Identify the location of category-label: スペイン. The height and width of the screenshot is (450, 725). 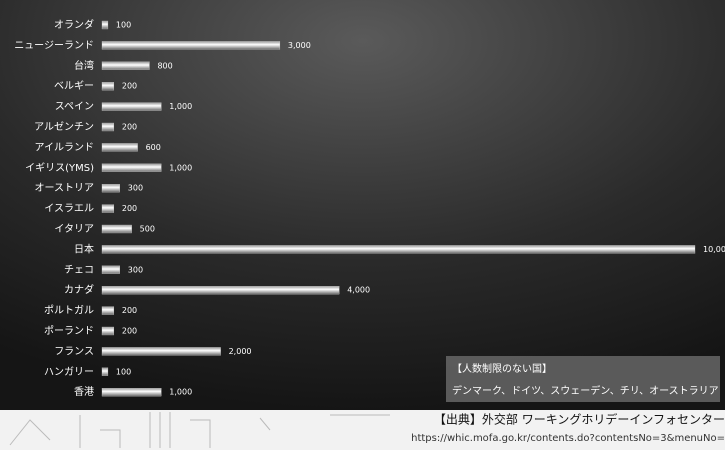
(74, 107).